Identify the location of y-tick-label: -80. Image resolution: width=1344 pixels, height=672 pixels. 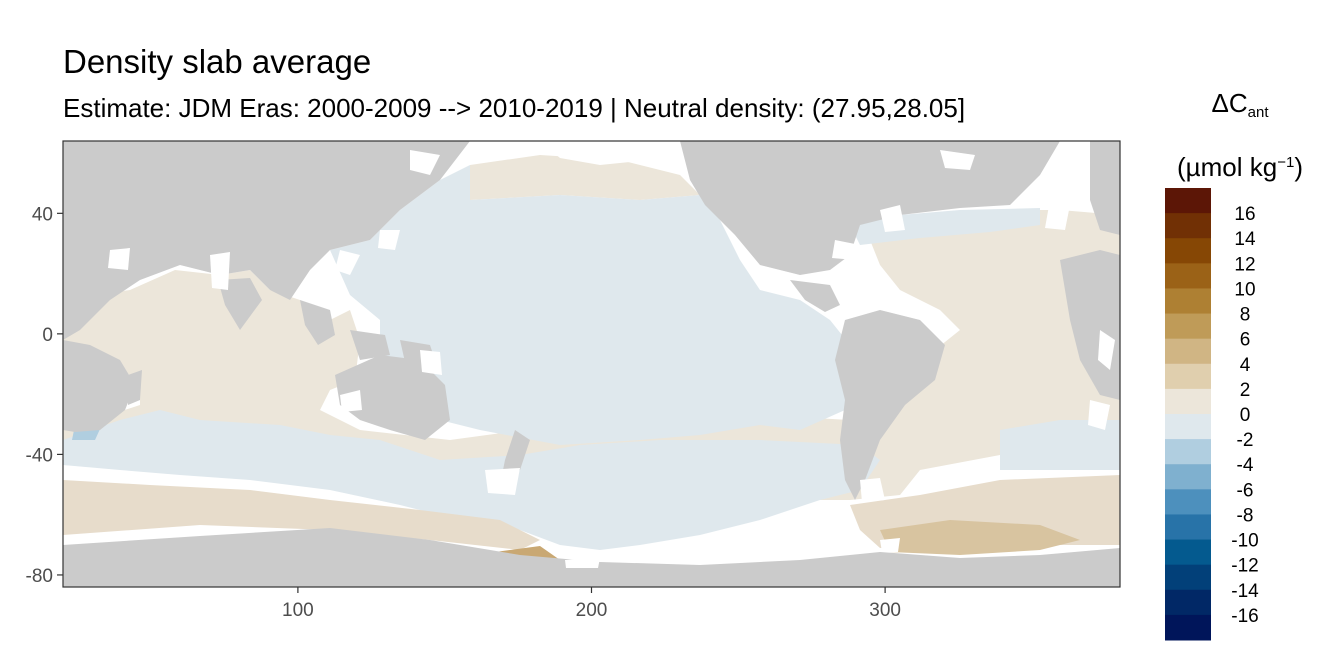
(39, 576).